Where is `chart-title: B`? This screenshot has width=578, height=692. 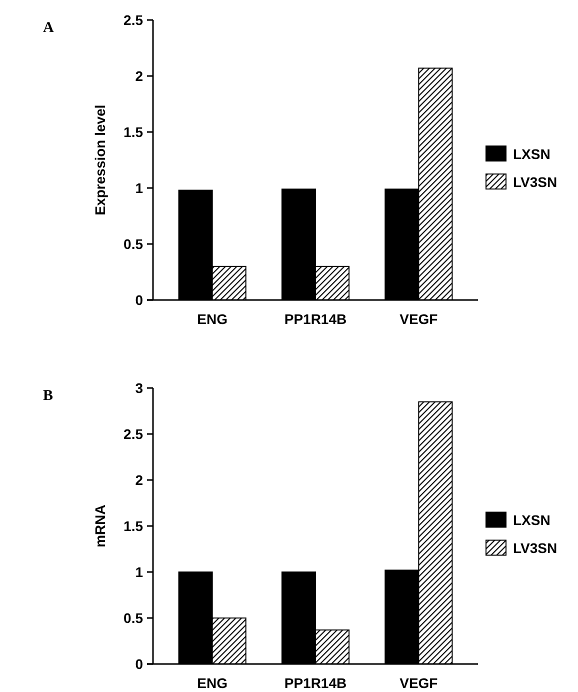 chart-title: B is located at coordinates (48, 396).